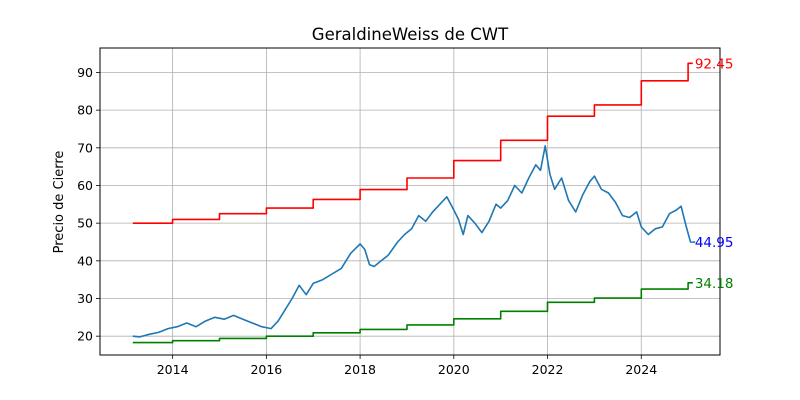  Describe the element at coordinates (266, 369) in the screenshot. I see `x-tick-label: 2016` at that location.